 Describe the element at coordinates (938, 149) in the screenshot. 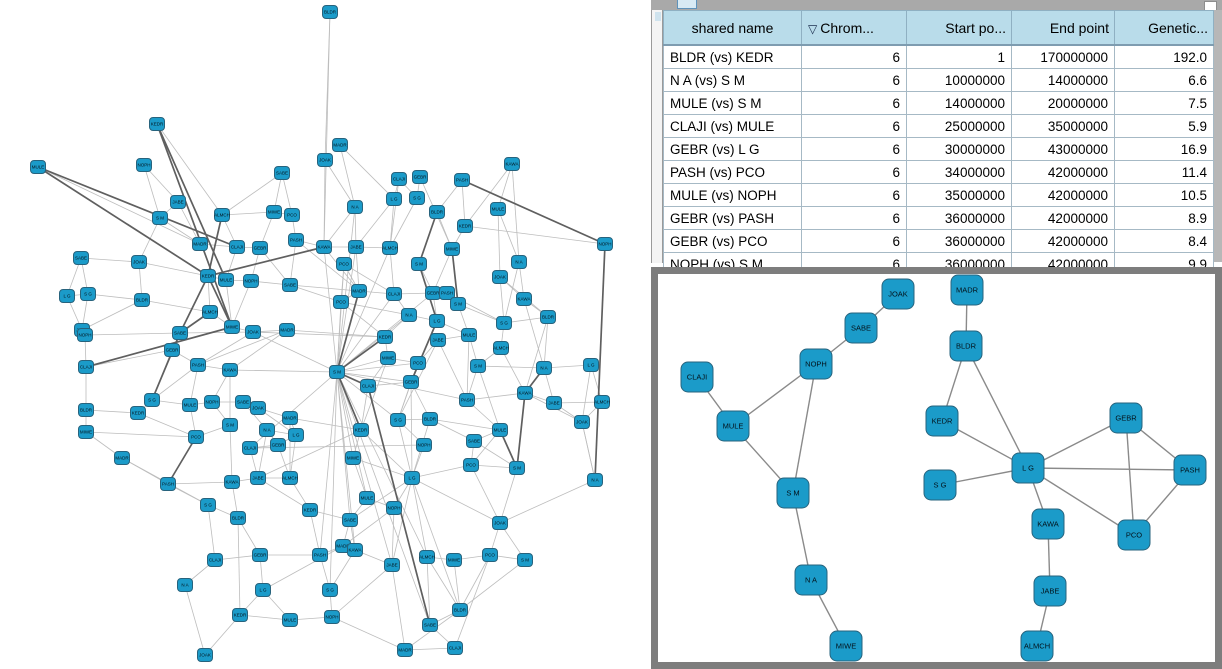

I see `table-row: GEBR (vs) L G 6 30000000 43000000 16.9` at that location.